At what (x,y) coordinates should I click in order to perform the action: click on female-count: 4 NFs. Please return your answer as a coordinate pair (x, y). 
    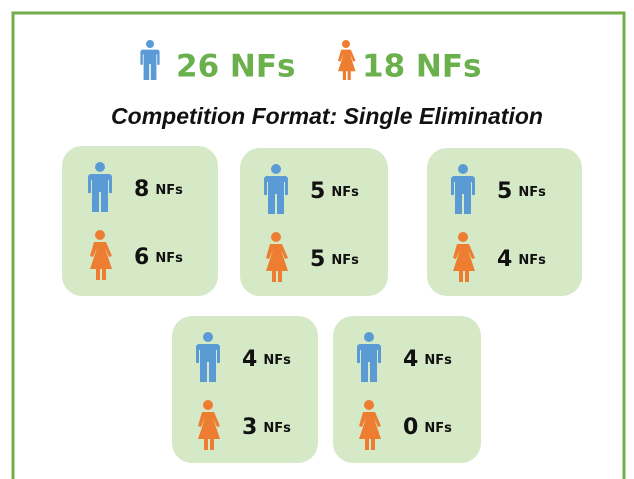
    Looking at the image, I should click on (521, 259).